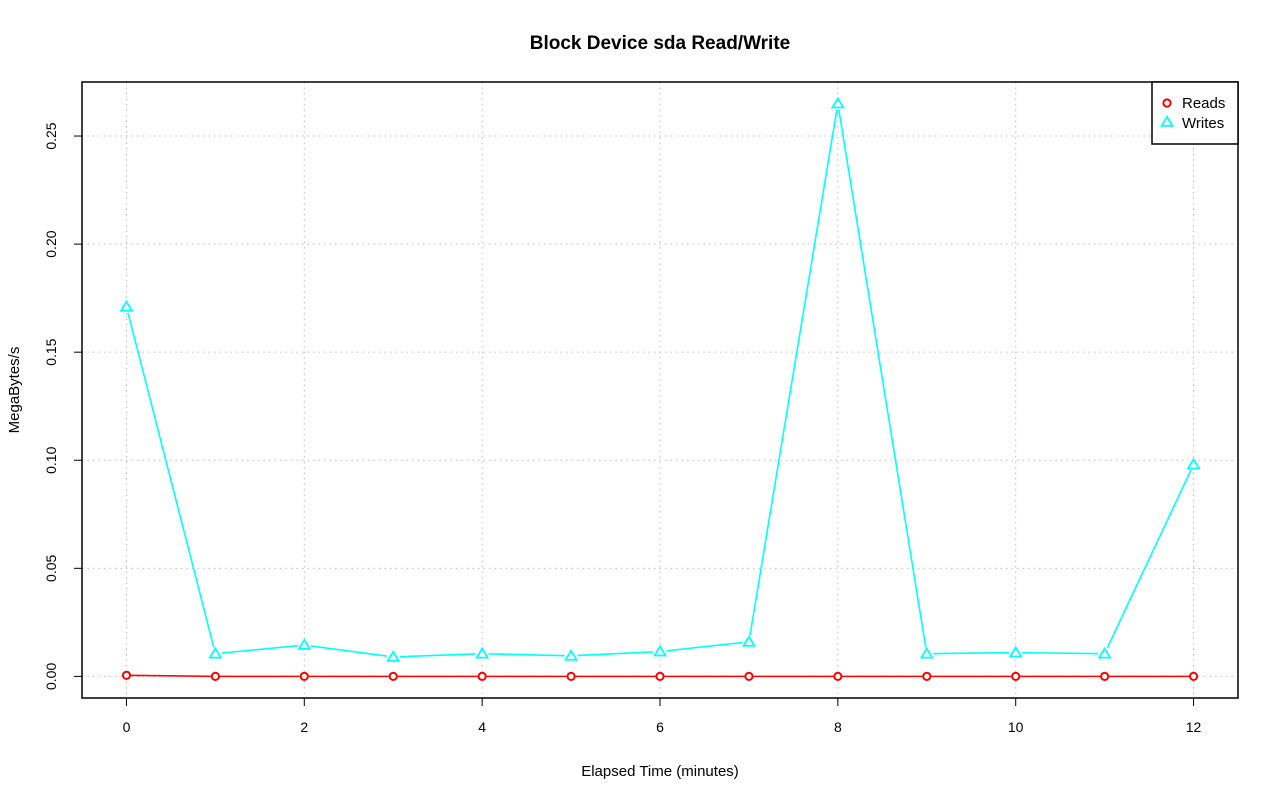 The width and height of the screenshot is (1280, 801). What do you see at coordinates (1203, 123) in the screenshot?
I see `legend-label-writes: Writes` at bounding box center [1203, 123].